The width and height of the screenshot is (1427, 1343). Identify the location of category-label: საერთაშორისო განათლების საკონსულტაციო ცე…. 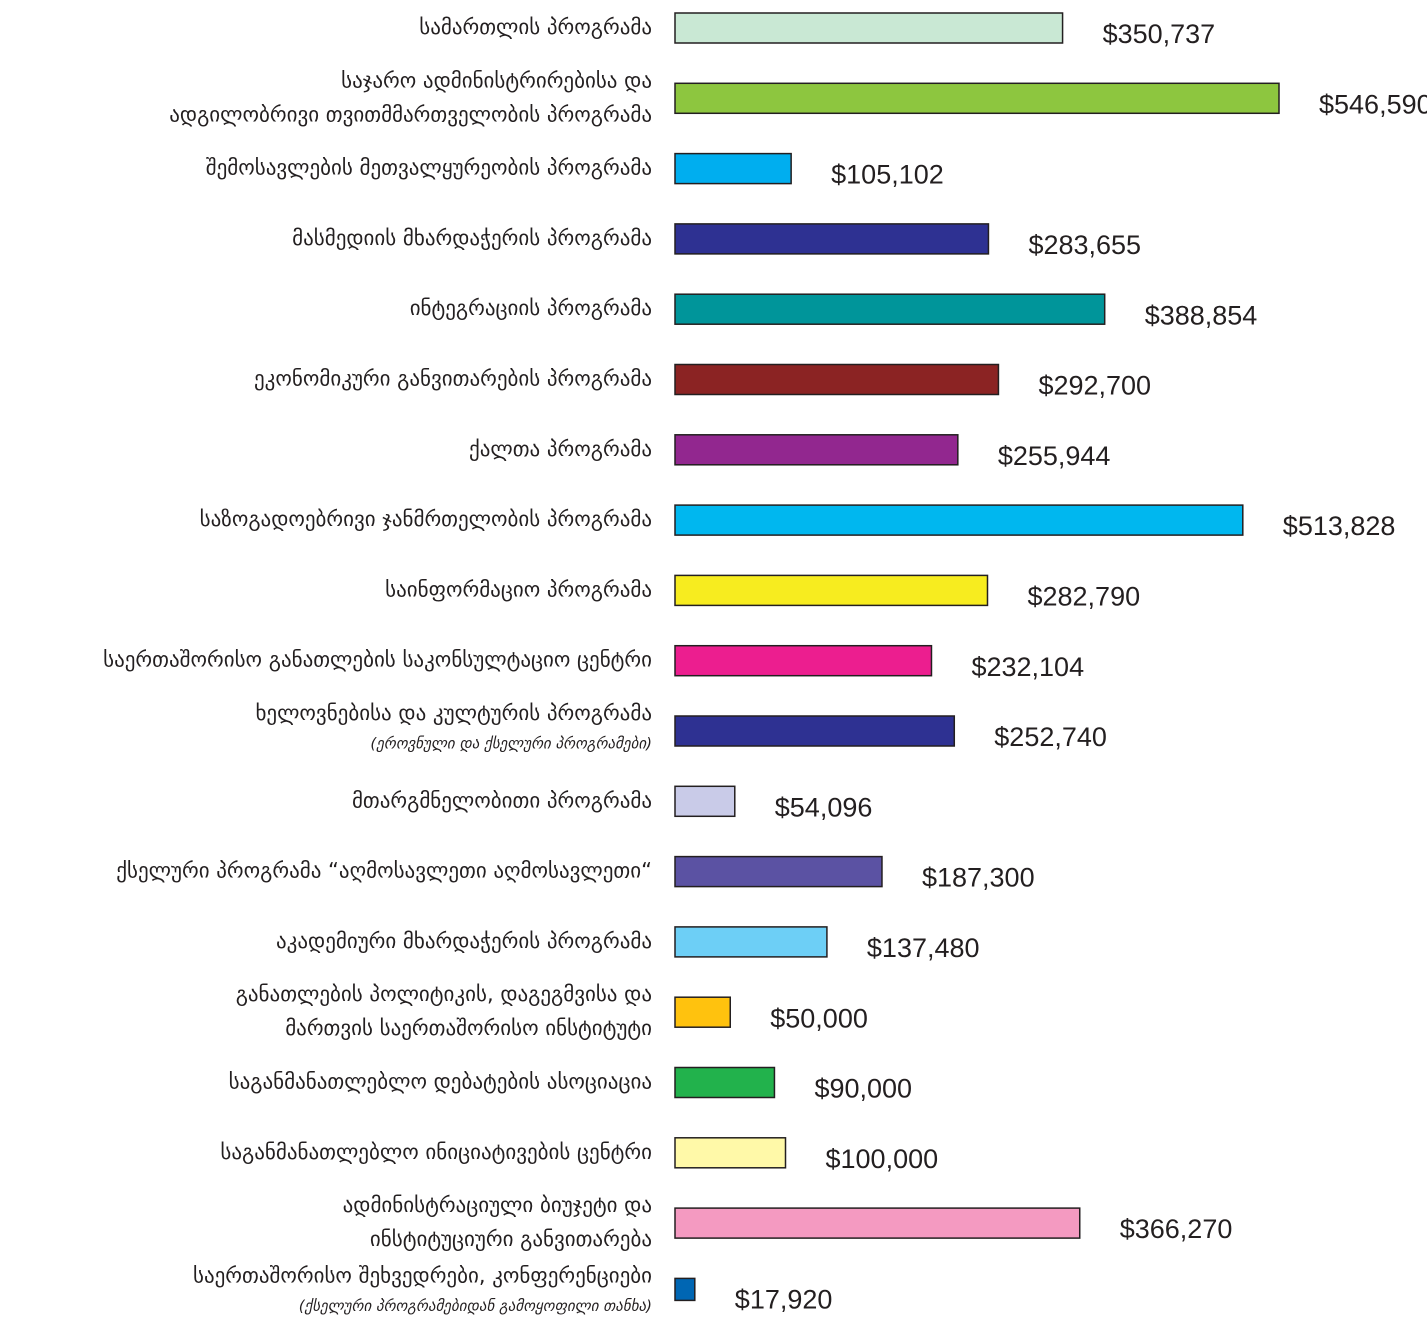
(377, 660).